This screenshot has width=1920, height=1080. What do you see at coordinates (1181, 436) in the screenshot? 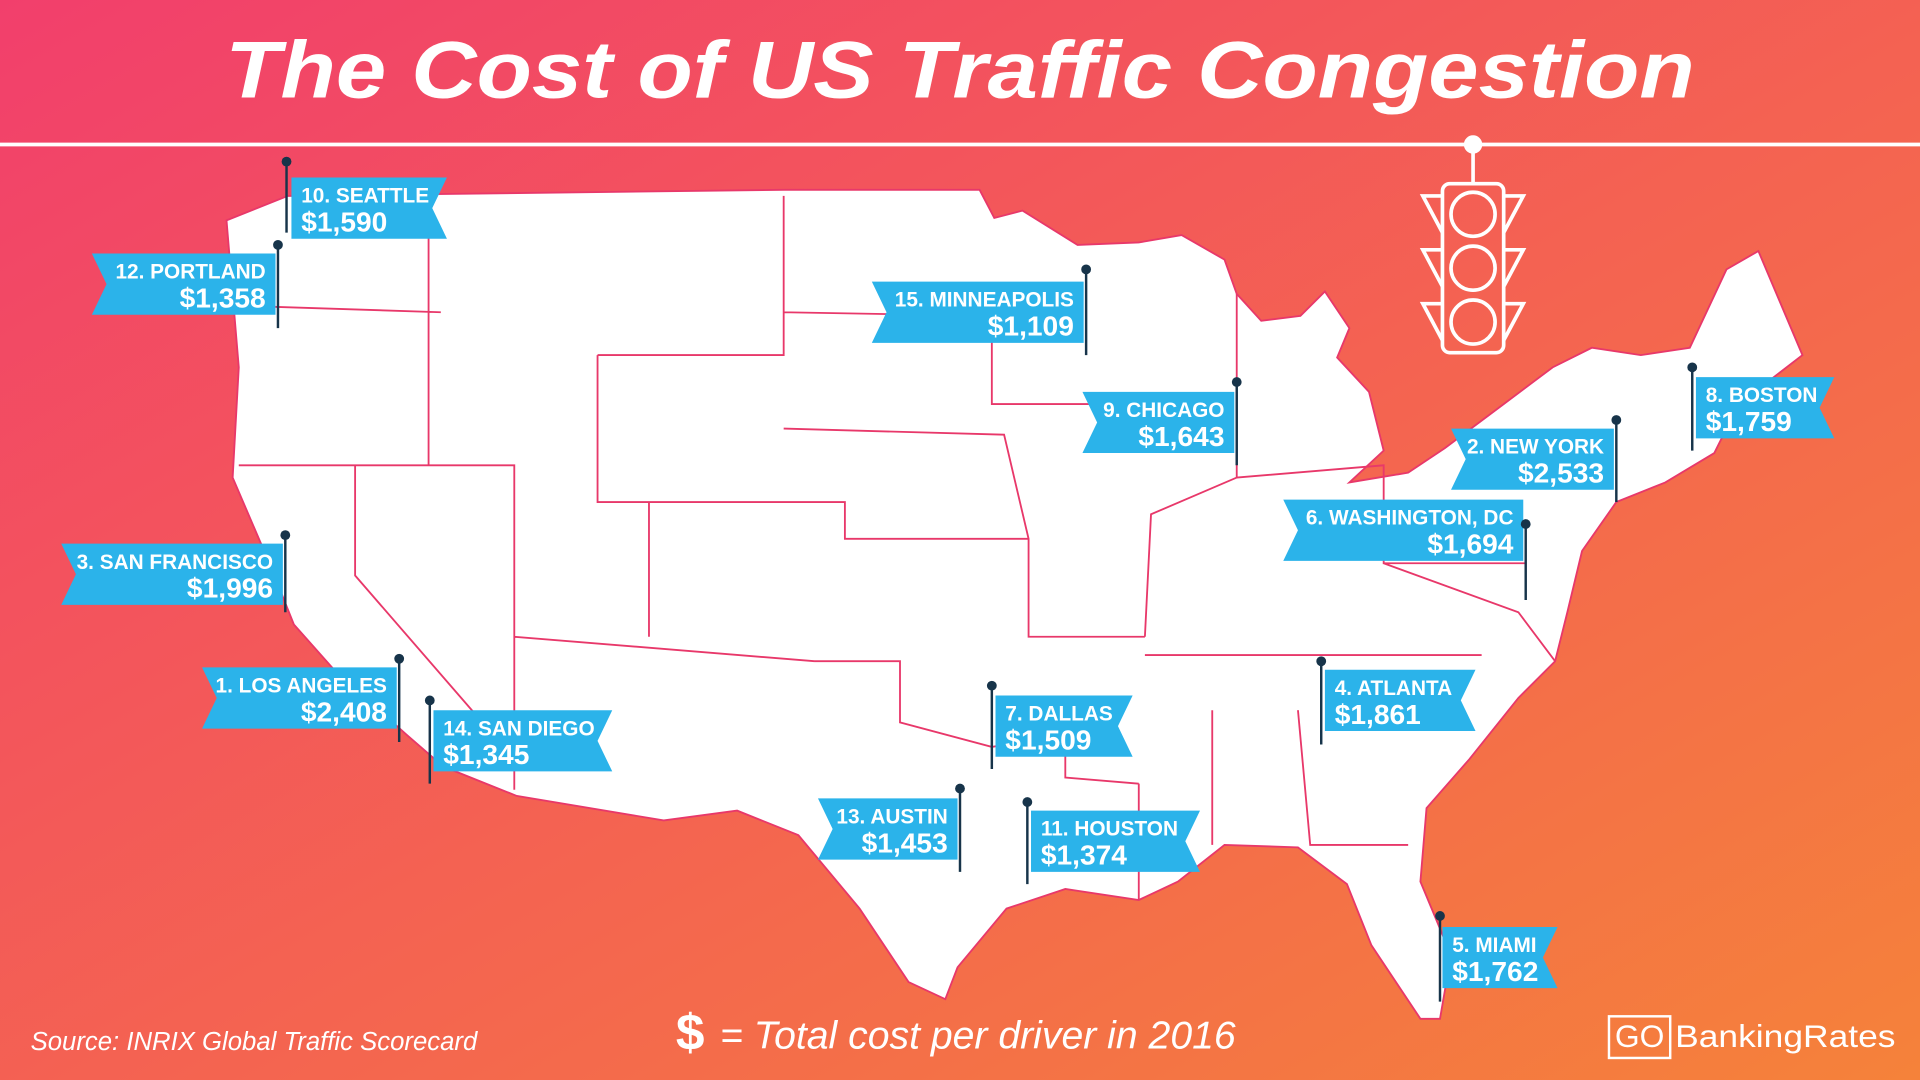
I see `city-cost: $1,643` at bounding box center [1181, 436].